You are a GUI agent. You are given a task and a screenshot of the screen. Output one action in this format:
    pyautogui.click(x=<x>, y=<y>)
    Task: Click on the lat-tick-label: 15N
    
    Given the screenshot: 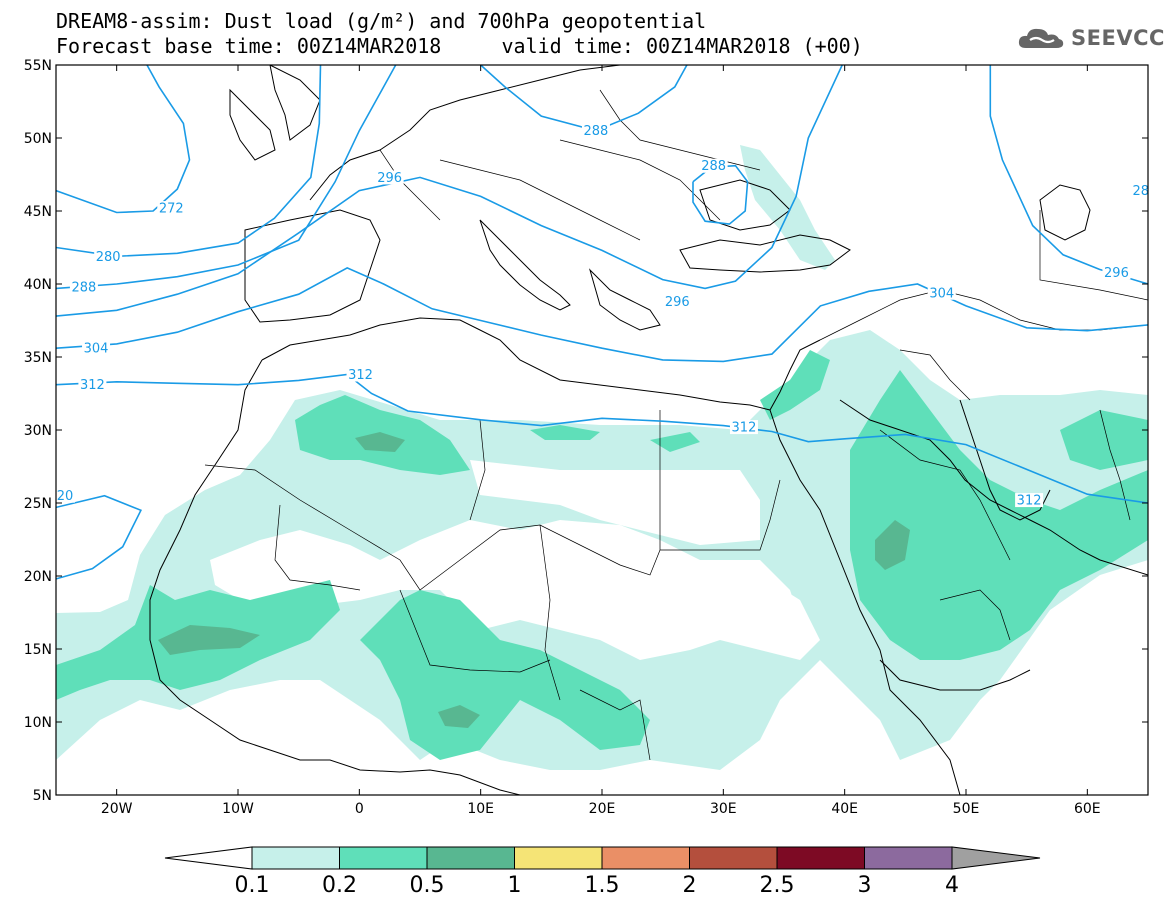 What is the action you would take?
    pyautogui.click(x=38, y=650)
    